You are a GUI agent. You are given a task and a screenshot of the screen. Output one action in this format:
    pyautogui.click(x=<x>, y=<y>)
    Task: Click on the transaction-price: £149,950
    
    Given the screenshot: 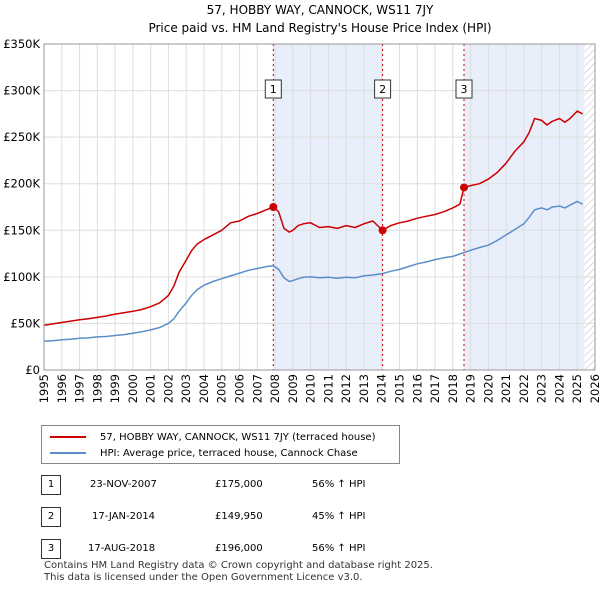 What is the action you would take?
    pyautogui.click(x=239, y=516)
    